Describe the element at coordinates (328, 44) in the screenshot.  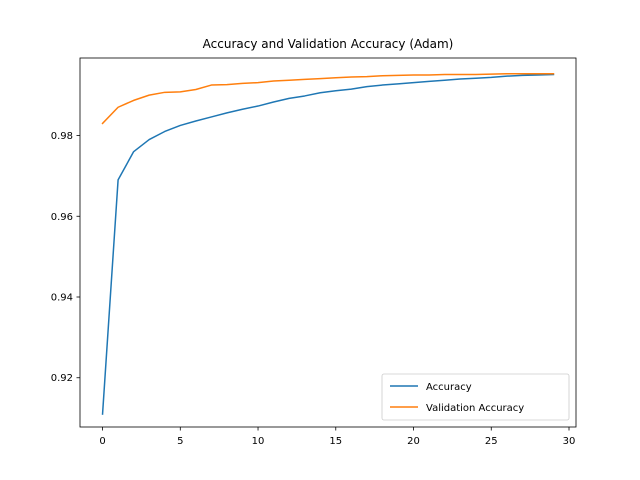
I see `chart-title: Accuracy and Validation Accuracy (Adam)` at that location.